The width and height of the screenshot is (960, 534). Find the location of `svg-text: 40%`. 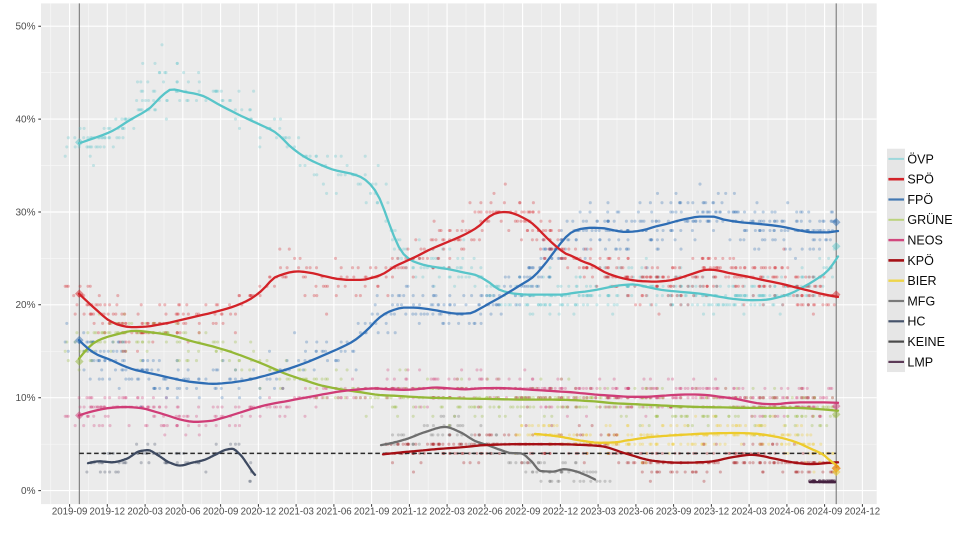

svg-text: 40% is located at coordinates (25, 119).